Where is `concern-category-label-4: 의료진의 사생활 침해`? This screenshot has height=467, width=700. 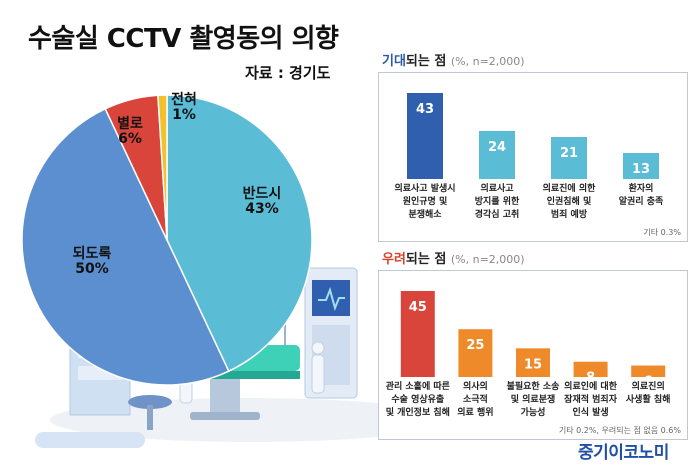 concern-category-label-4: 의료진의 사생활 침해 is located at coordinates (648, 393).